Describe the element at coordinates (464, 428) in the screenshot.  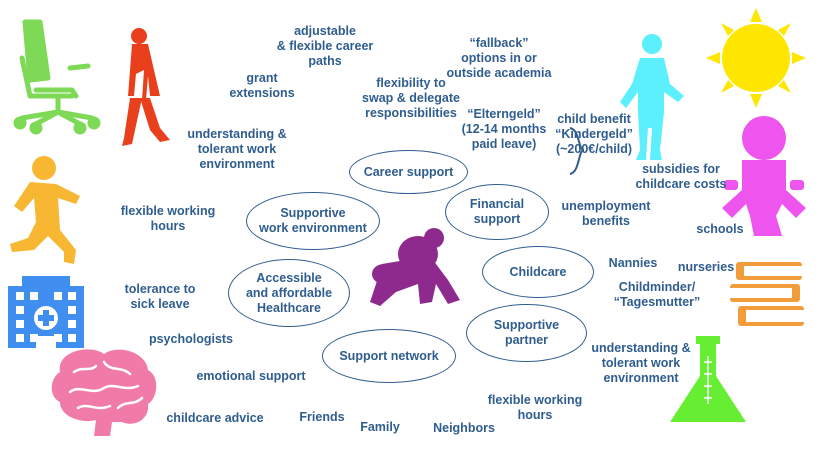
I see `label-neighbors: Neighbors` at that location.